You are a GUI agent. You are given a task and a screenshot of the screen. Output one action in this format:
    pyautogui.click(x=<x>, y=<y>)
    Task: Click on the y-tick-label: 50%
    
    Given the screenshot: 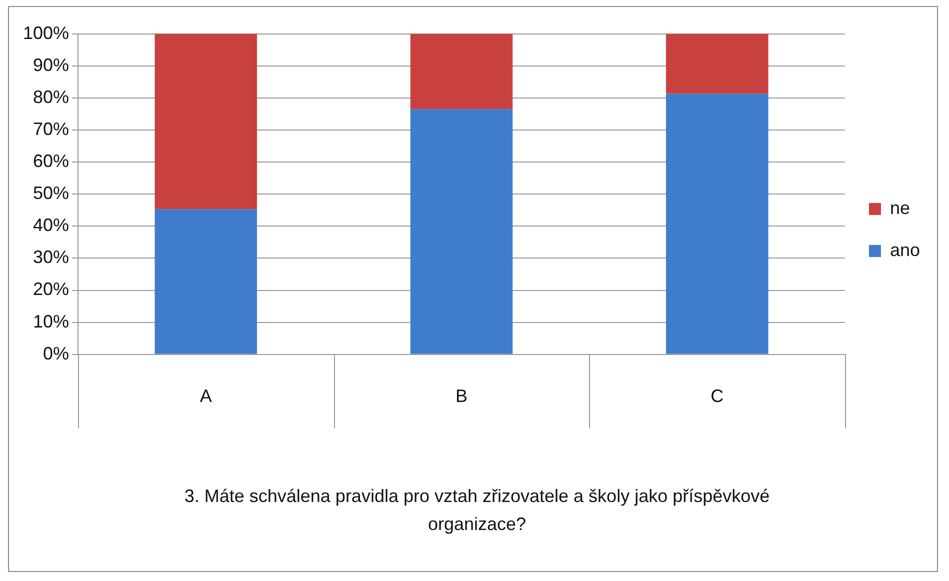 What is the action you would take?
    pyautogui.click(x=51, y=193)
    